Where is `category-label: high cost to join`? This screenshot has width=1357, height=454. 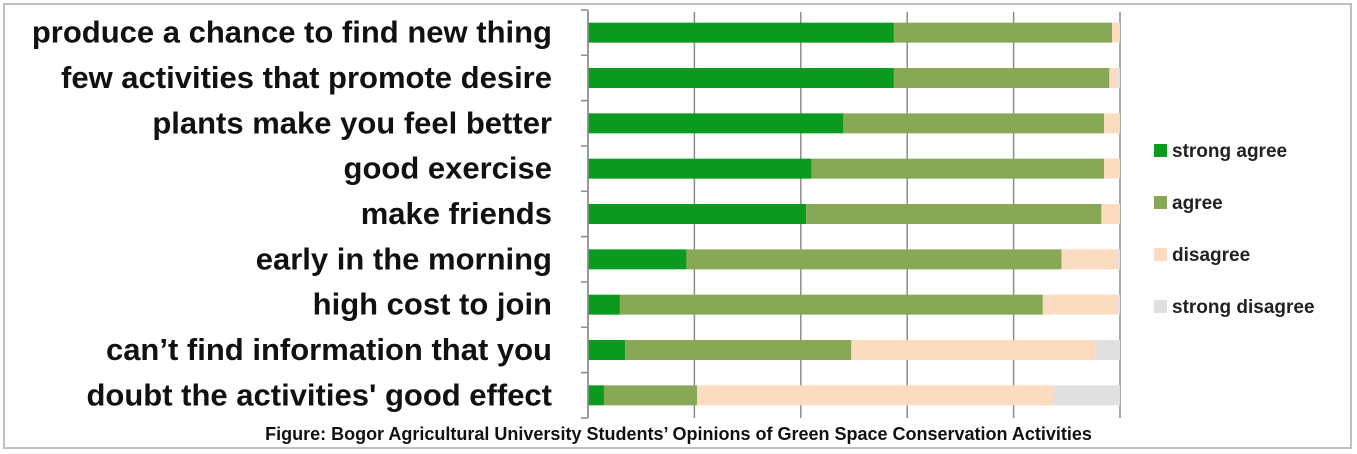 category-label: high cost to join is located at coordinates (432, 304).